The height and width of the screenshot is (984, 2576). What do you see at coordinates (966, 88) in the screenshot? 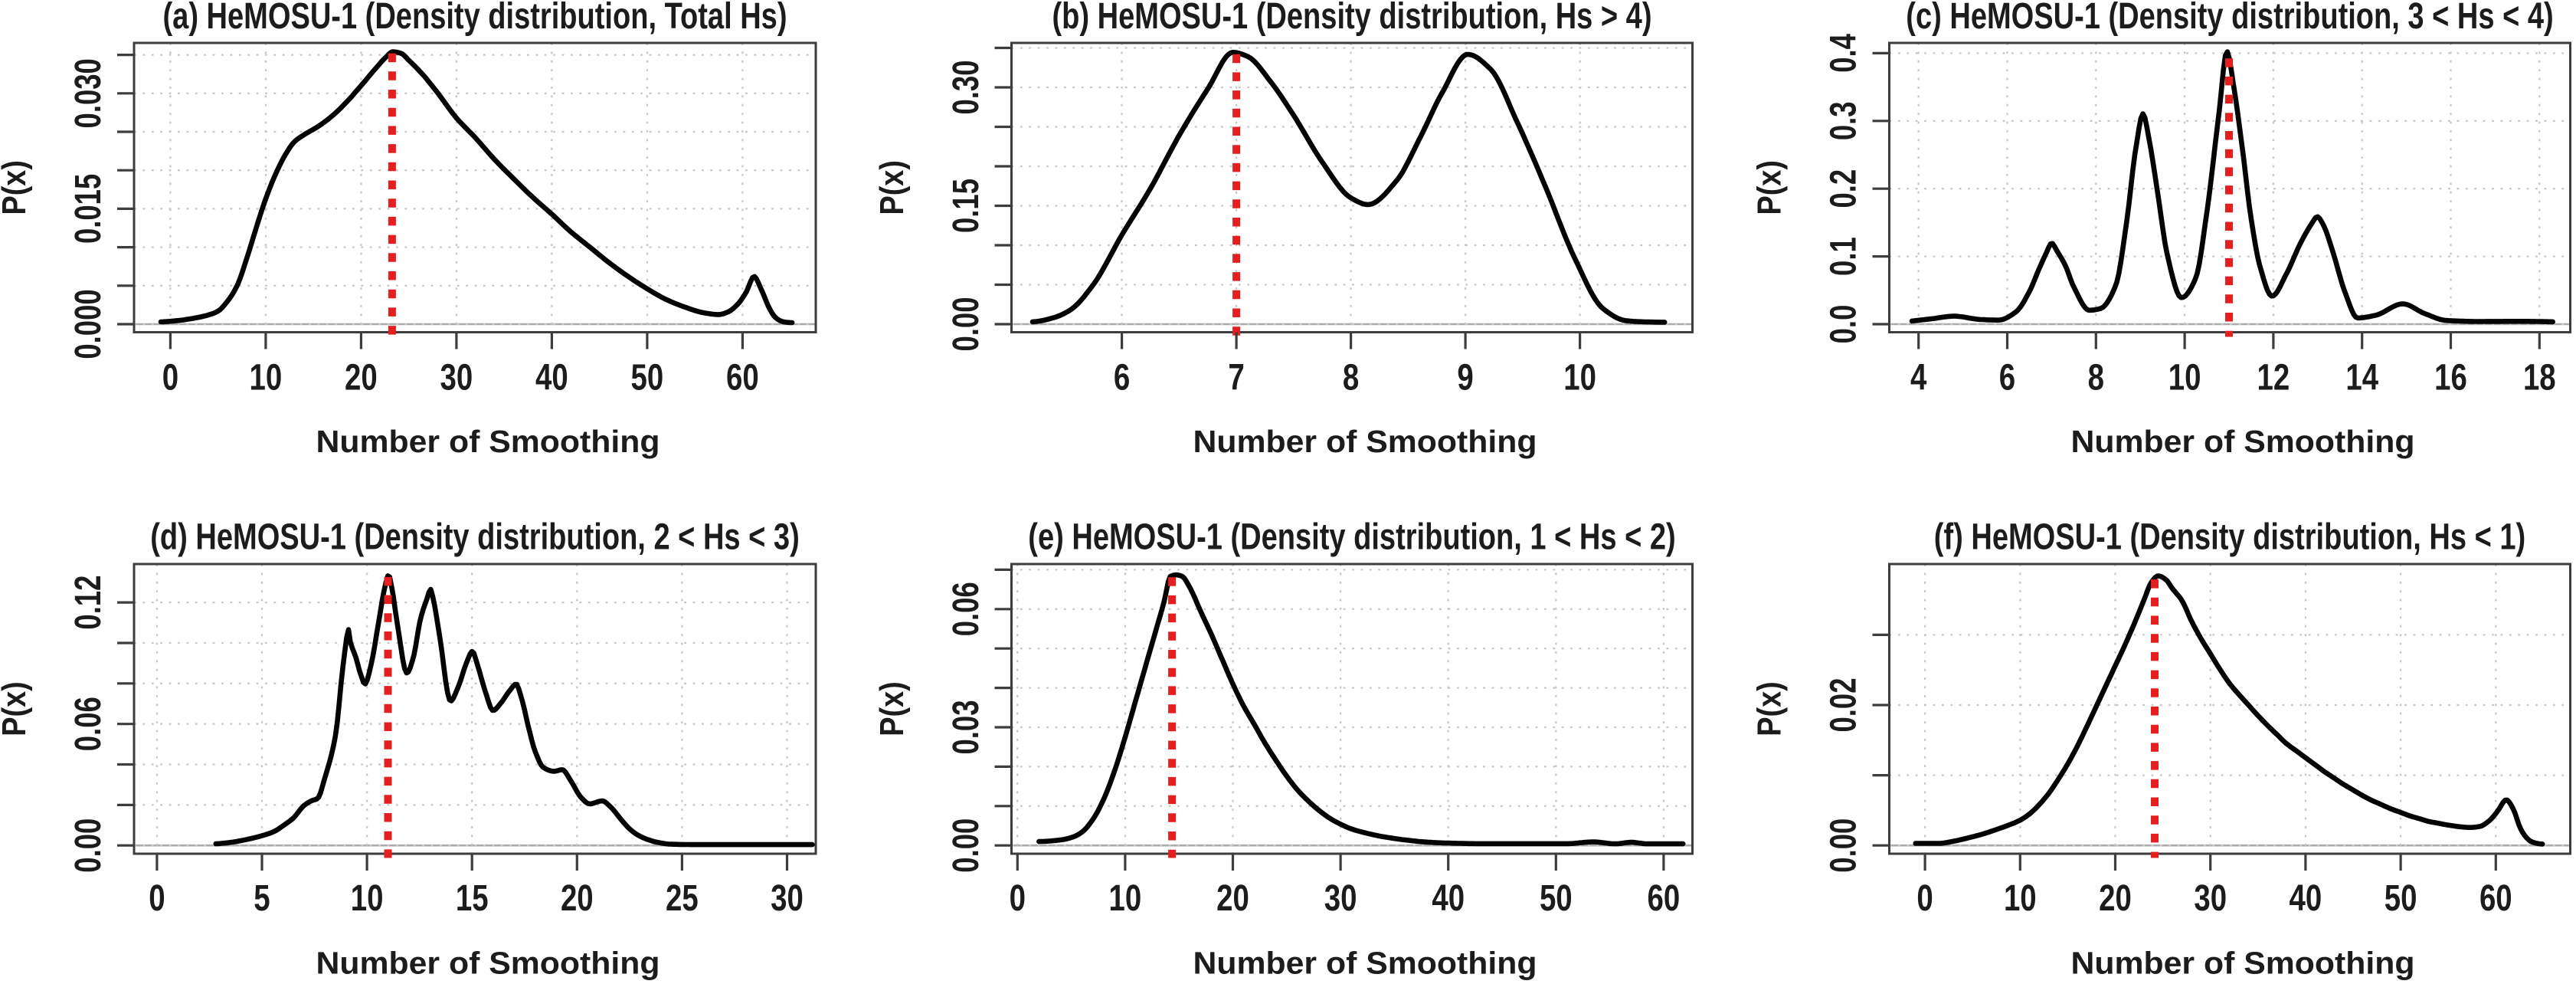
I see `svg-text: 0.30` at bounding box center [966, 88].